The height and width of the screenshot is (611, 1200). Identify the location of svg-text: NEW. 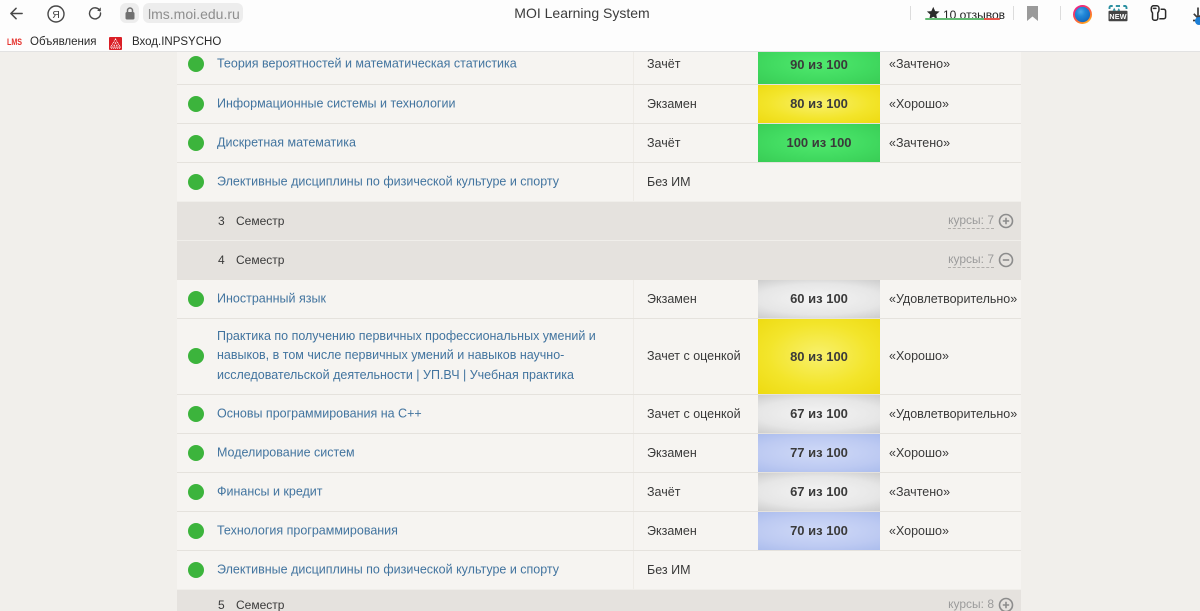
(1117, 16).